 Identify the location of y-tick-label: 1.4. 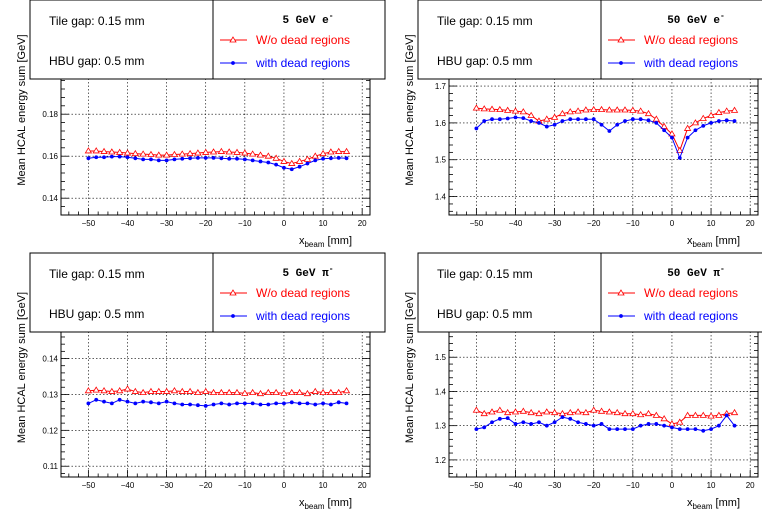
(441, 197).